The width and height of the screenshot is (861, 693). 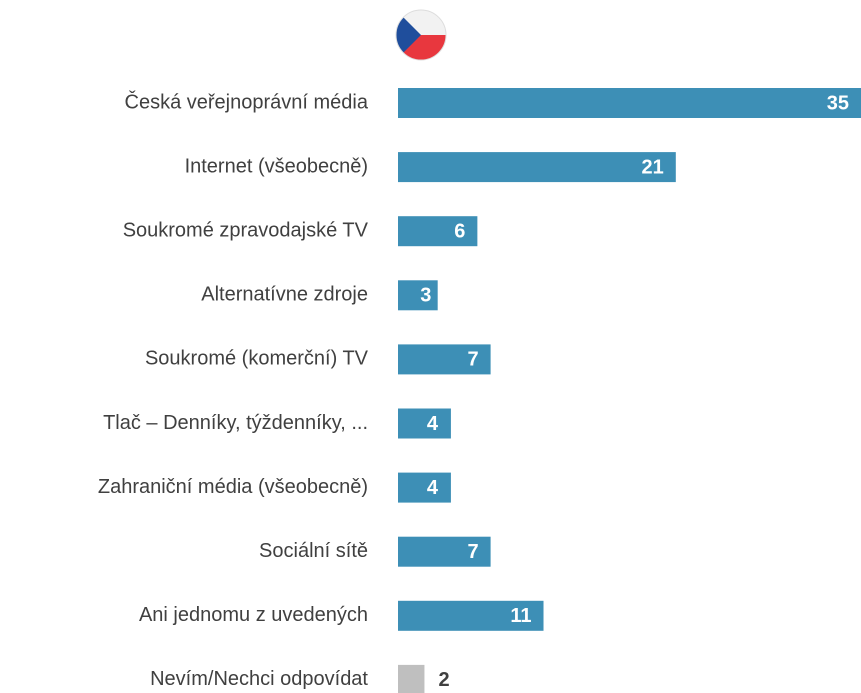 I want to click on value-label: 35, so click(x=838, y=103).